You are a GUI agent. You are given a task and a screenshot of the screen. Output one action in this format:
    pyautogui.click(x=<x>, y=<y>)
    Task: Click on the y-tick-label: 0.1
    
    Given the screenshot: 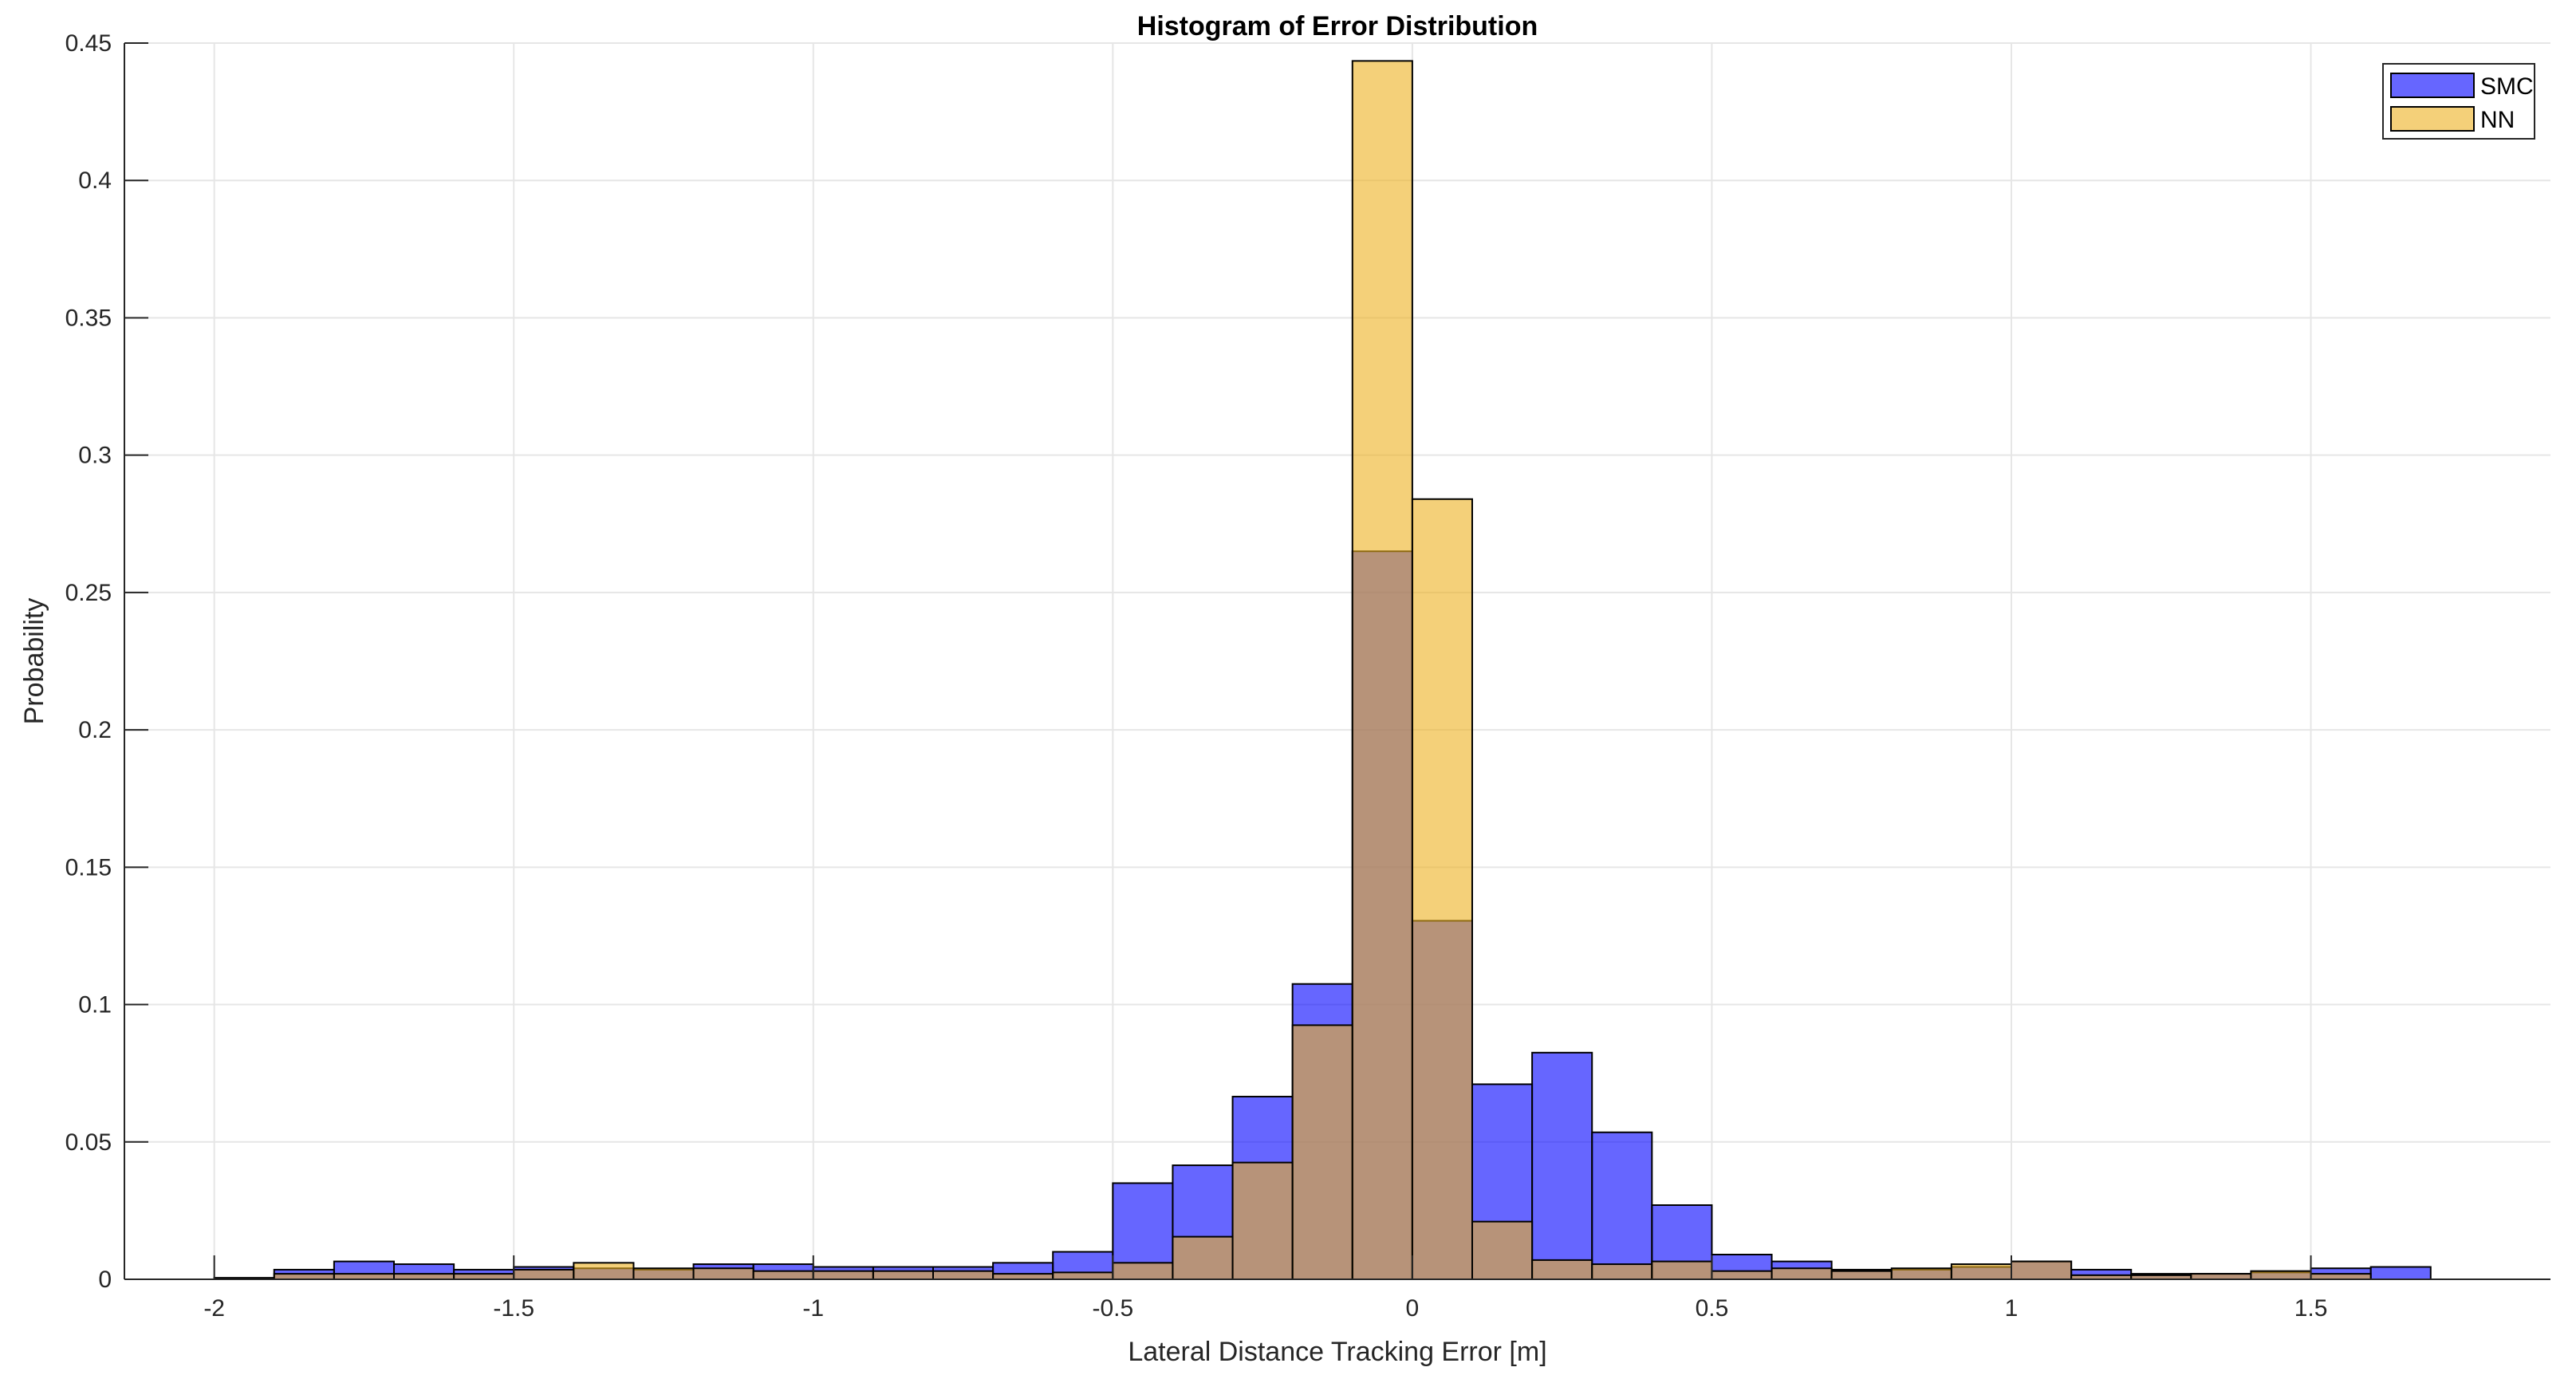 What is the action you would take?
    pyautogui.click(x=95, y=1005)
    